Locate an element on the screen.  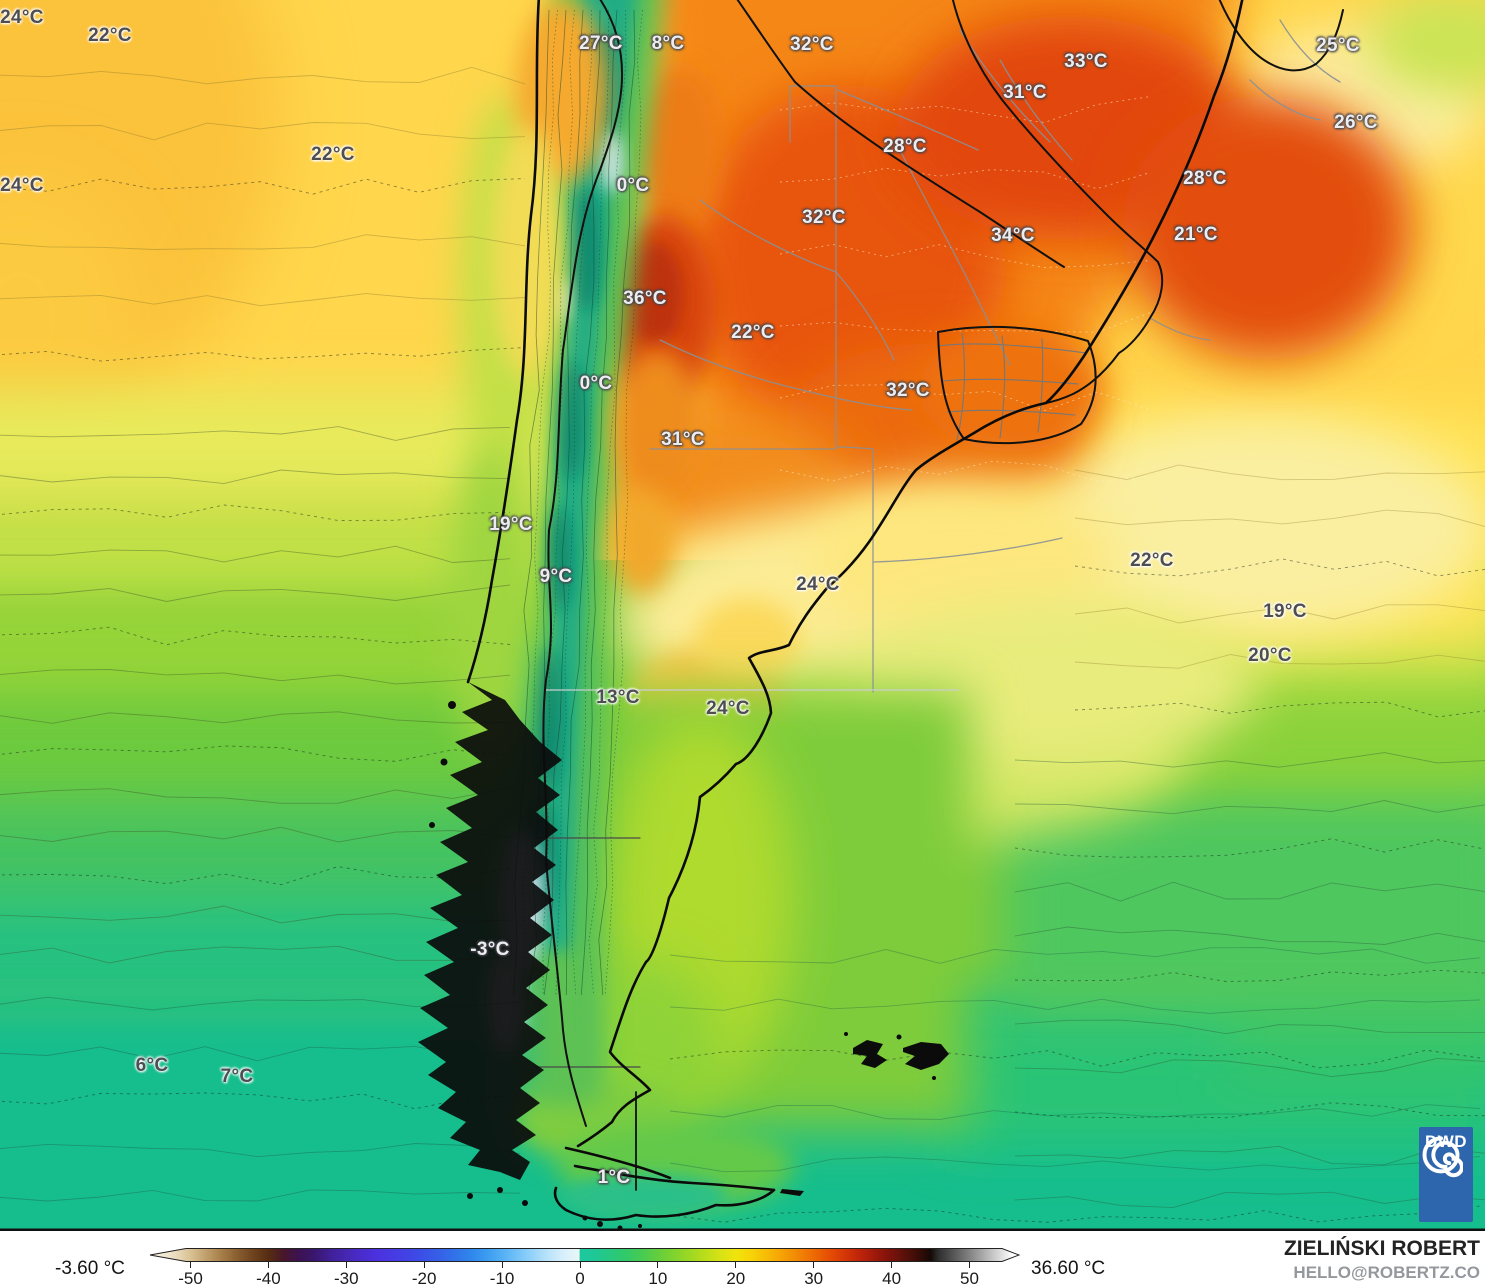
dwd-spiral-icon is located at coordinates (1442, 1157).